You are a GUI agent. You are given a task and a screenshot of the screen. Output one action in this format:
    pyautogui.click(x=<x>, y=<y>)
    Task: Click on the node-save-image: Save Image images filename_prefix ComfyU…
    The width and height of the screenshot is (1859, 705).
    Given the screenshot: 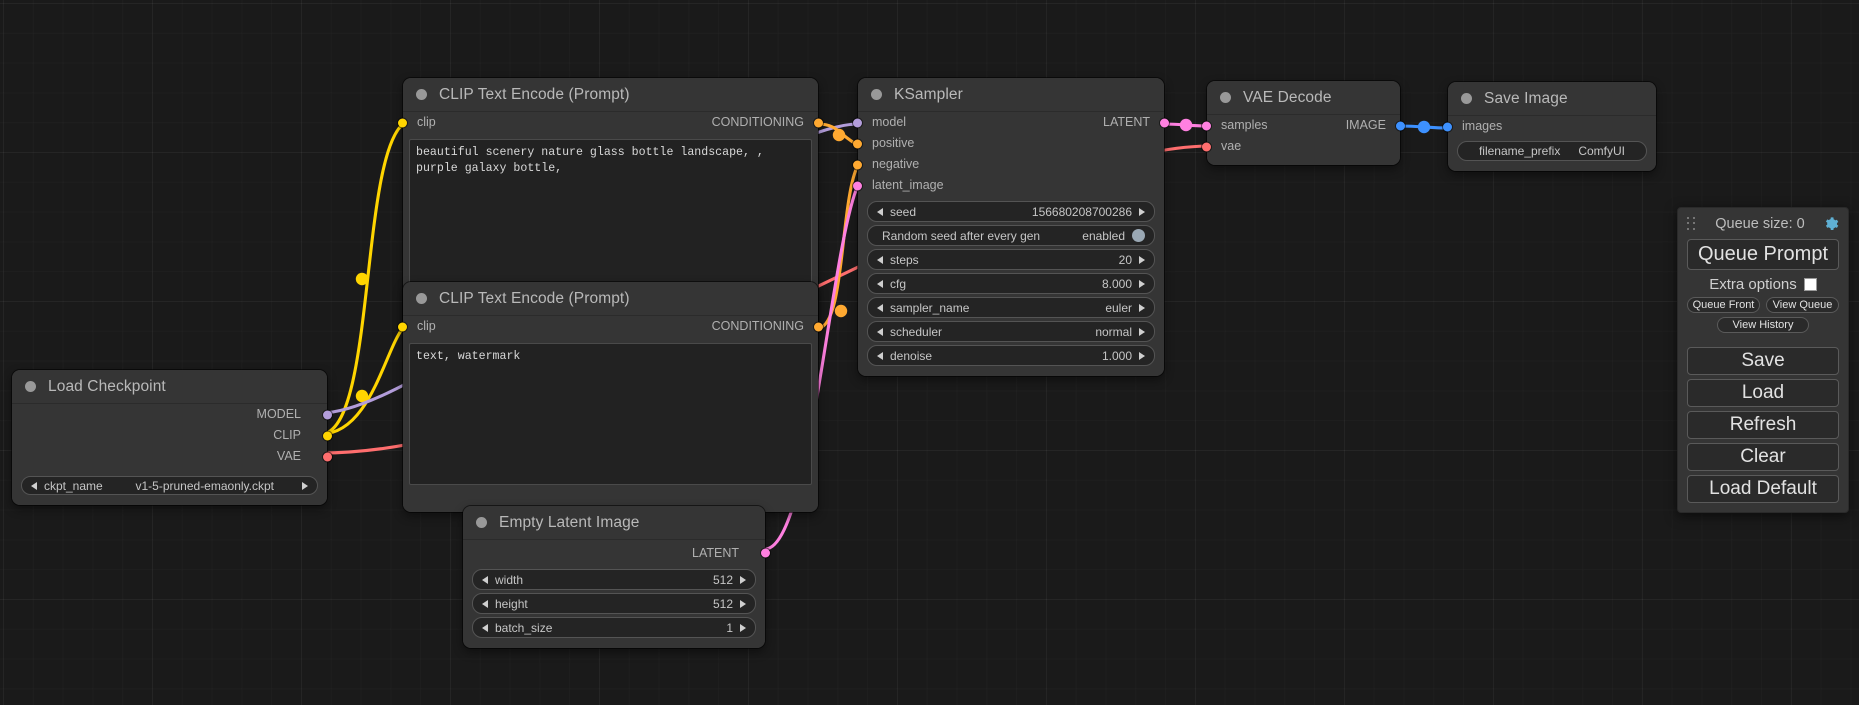 What is the action you would take?
    pyautogui.click(x=1549, y=126)
    